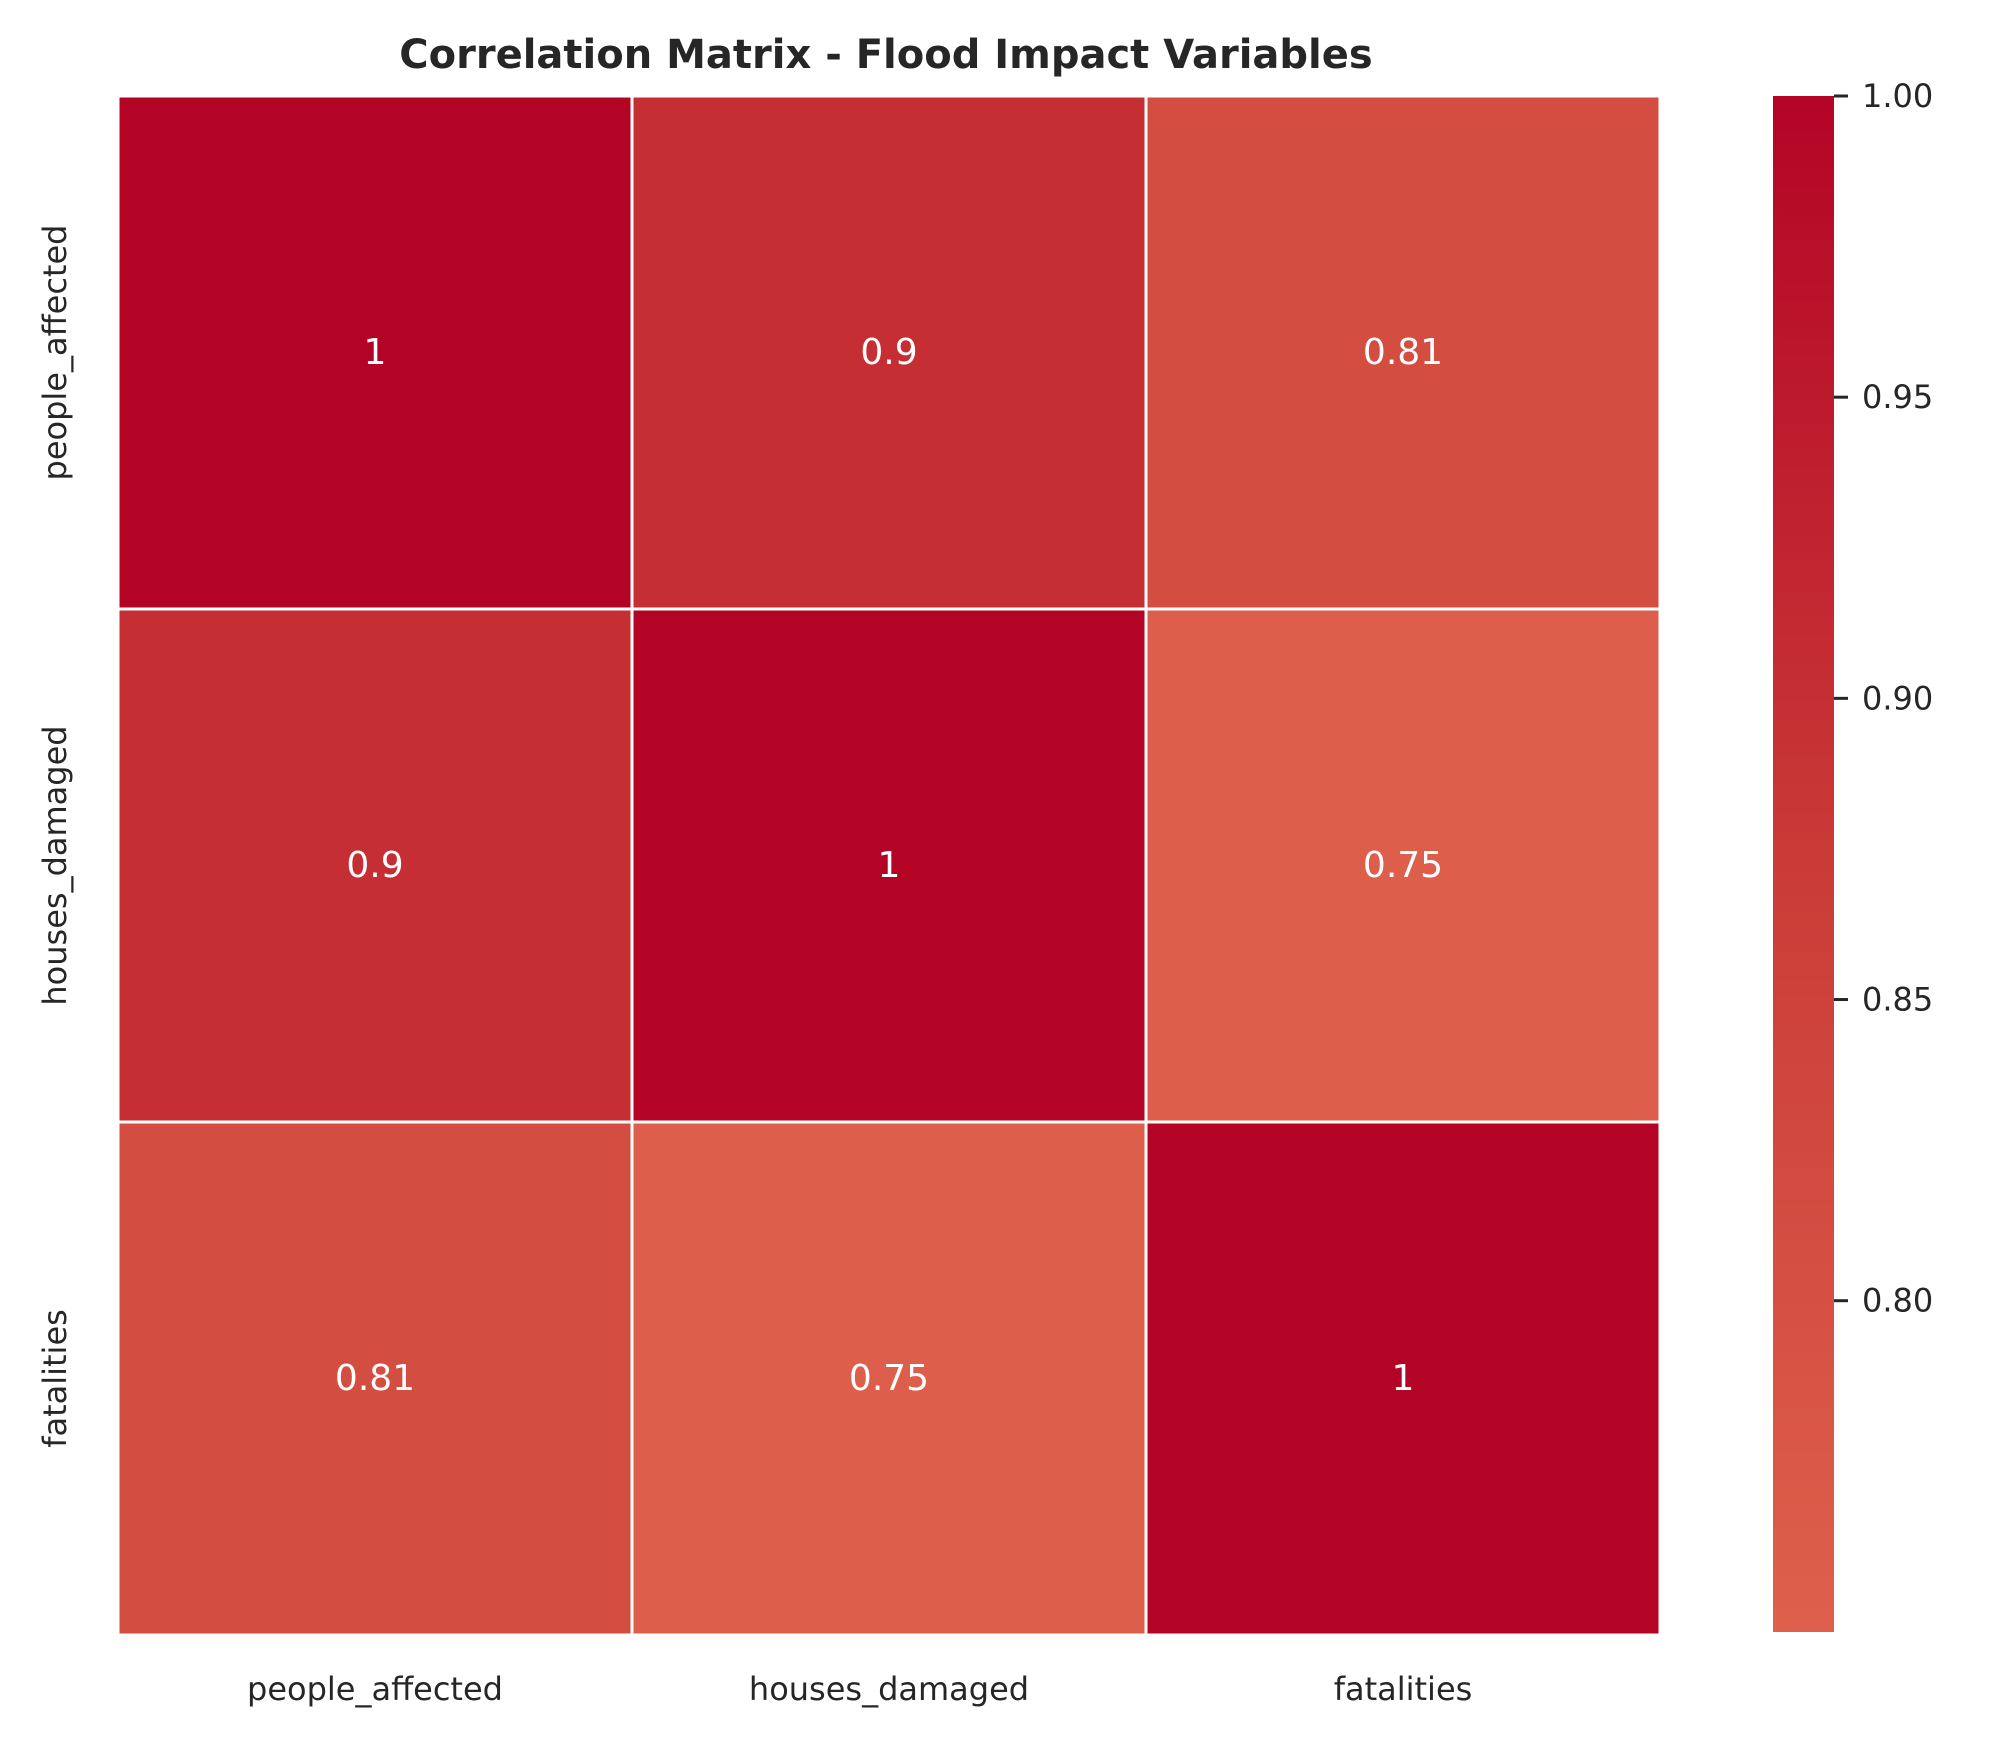 The image size is (2015, 1748). I want to click on colorbar: 0.80 0.85 0.90 0.95 1.00, so click(1853, 854).